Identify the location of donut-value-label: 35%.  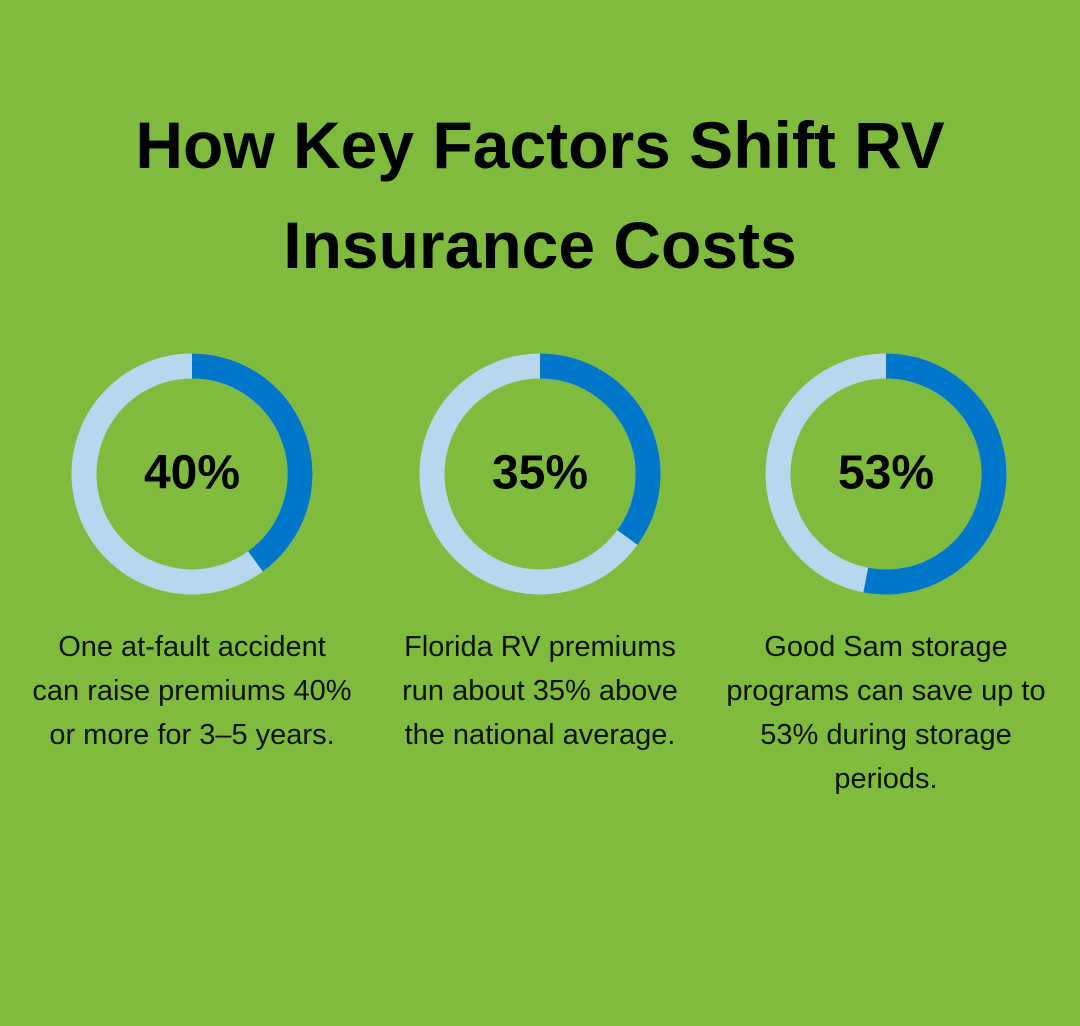
(540, 473).